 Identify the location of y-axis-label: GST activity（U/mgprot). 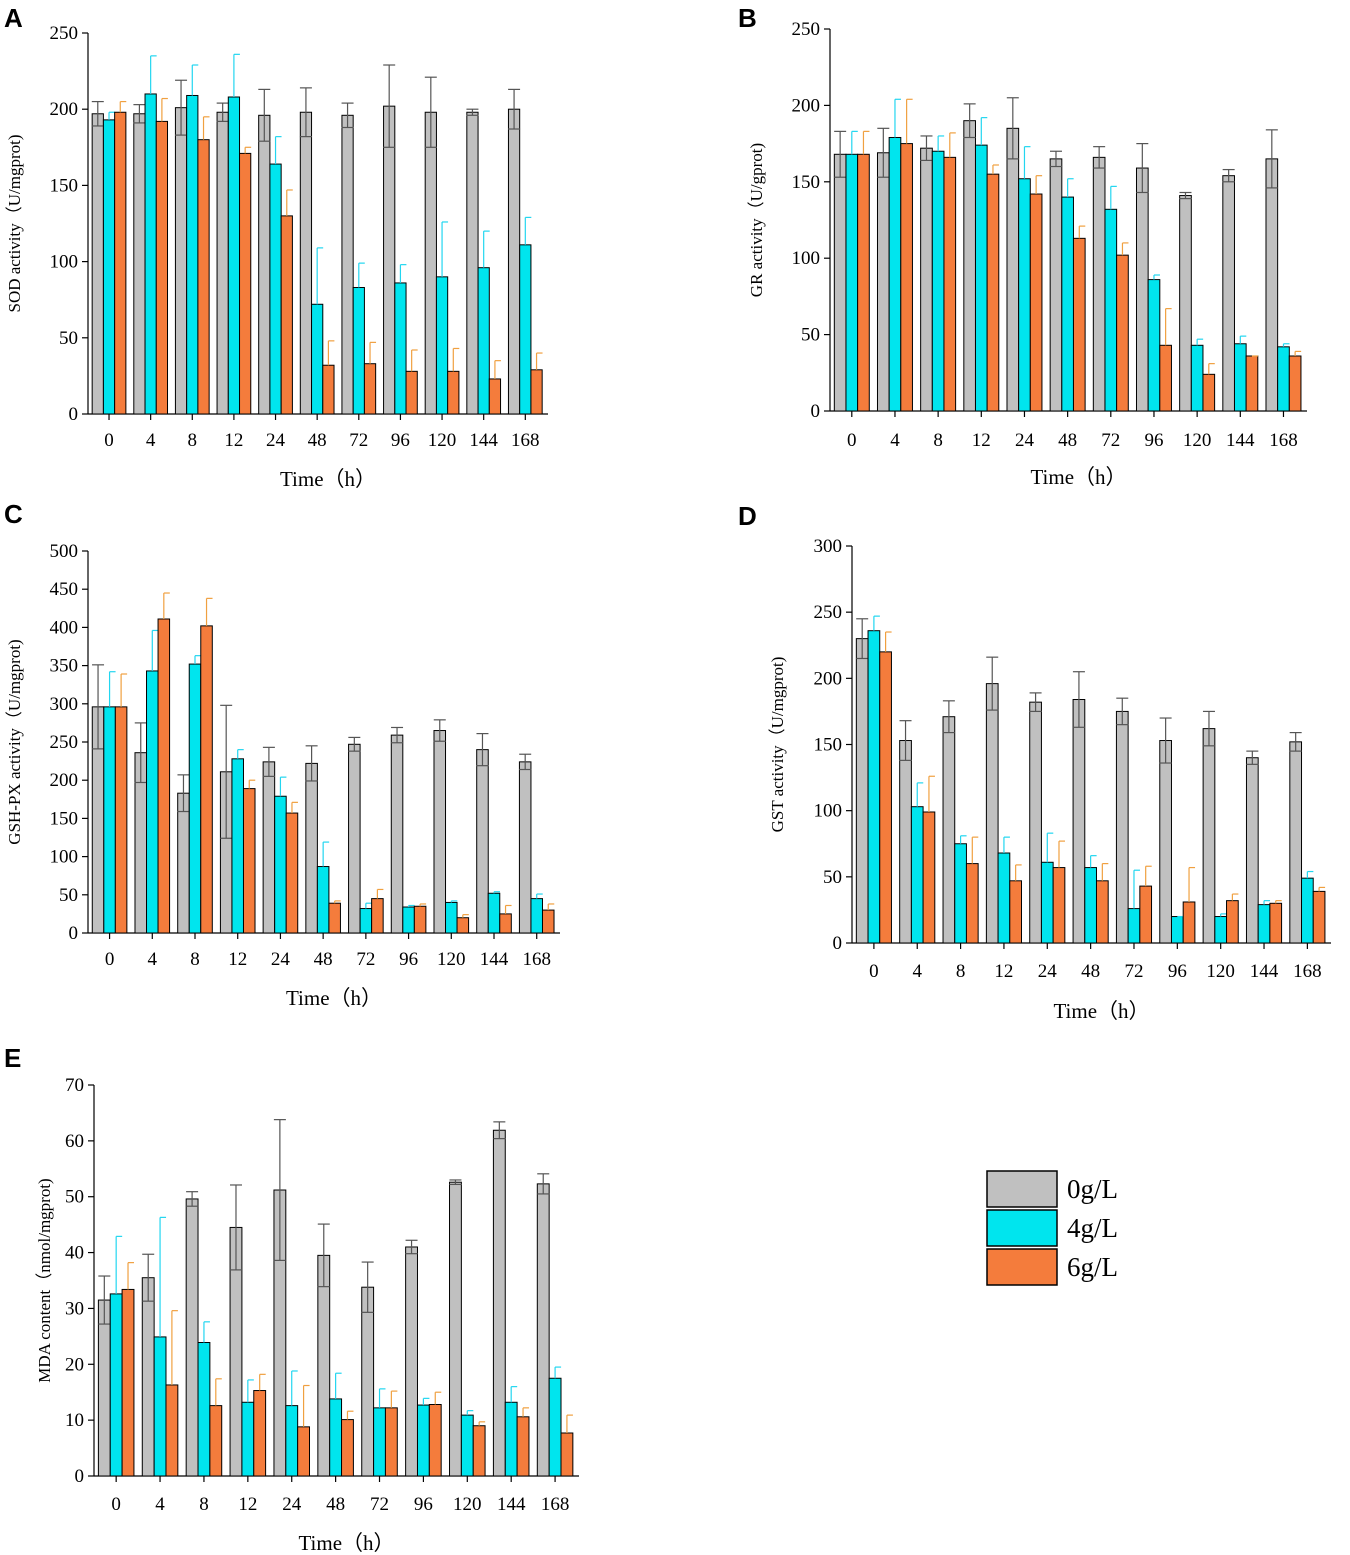
(777, 745).